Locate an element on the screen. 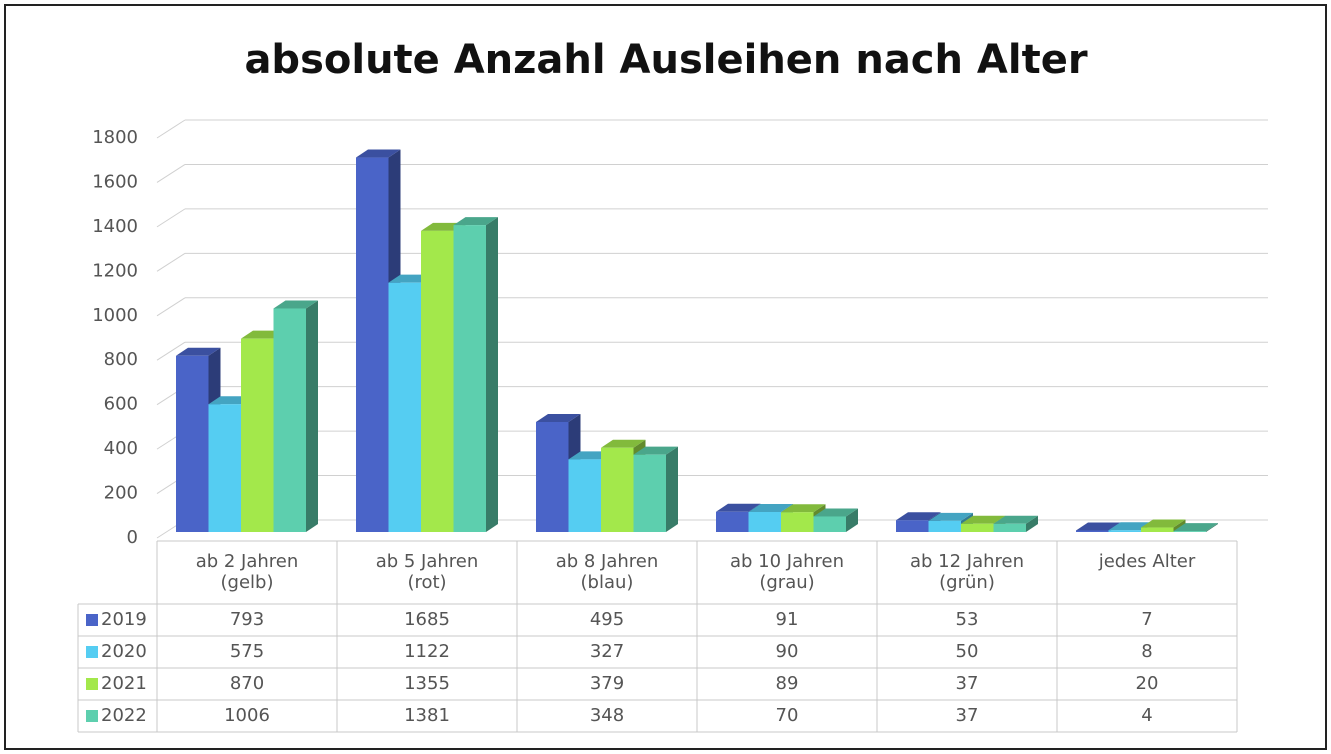  table-value: 70 is located at coordinates (787, 715).